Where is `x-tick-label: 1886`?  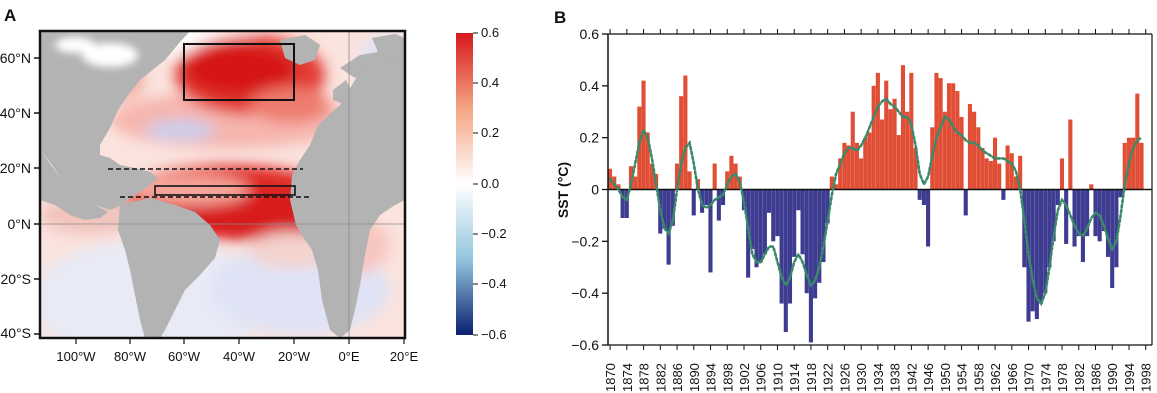
x-tick-label: 1886 is located at coordinates (677, 377).